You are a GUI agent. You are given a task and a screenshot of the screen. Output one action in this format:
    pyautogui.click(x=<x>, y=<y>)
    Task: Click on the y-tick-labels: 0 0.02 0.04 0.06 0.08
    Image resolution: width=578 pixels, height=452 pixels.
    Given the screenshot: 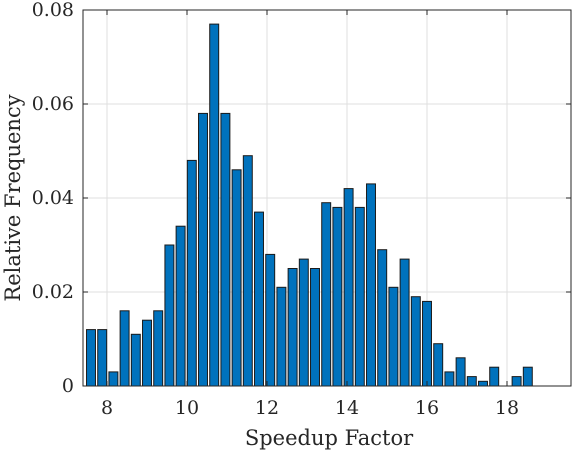 What is the action you would take?
    pyautogui.click(x=53, y=198)
    